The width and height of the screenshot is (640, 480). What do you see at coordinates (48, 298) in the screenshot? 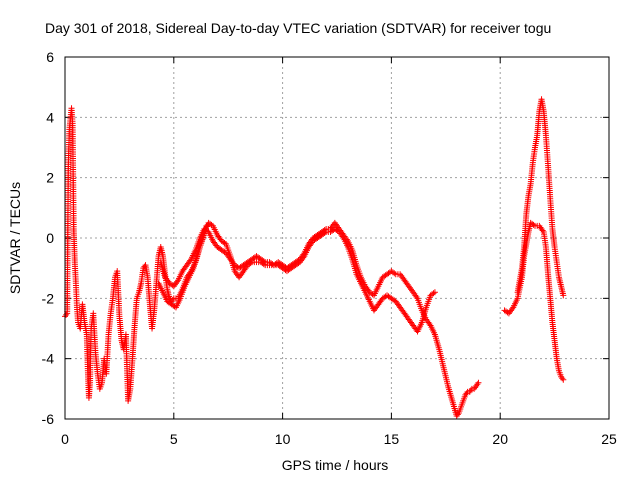
I see `y-tick-label: -2` at bounding box center [48, 298].